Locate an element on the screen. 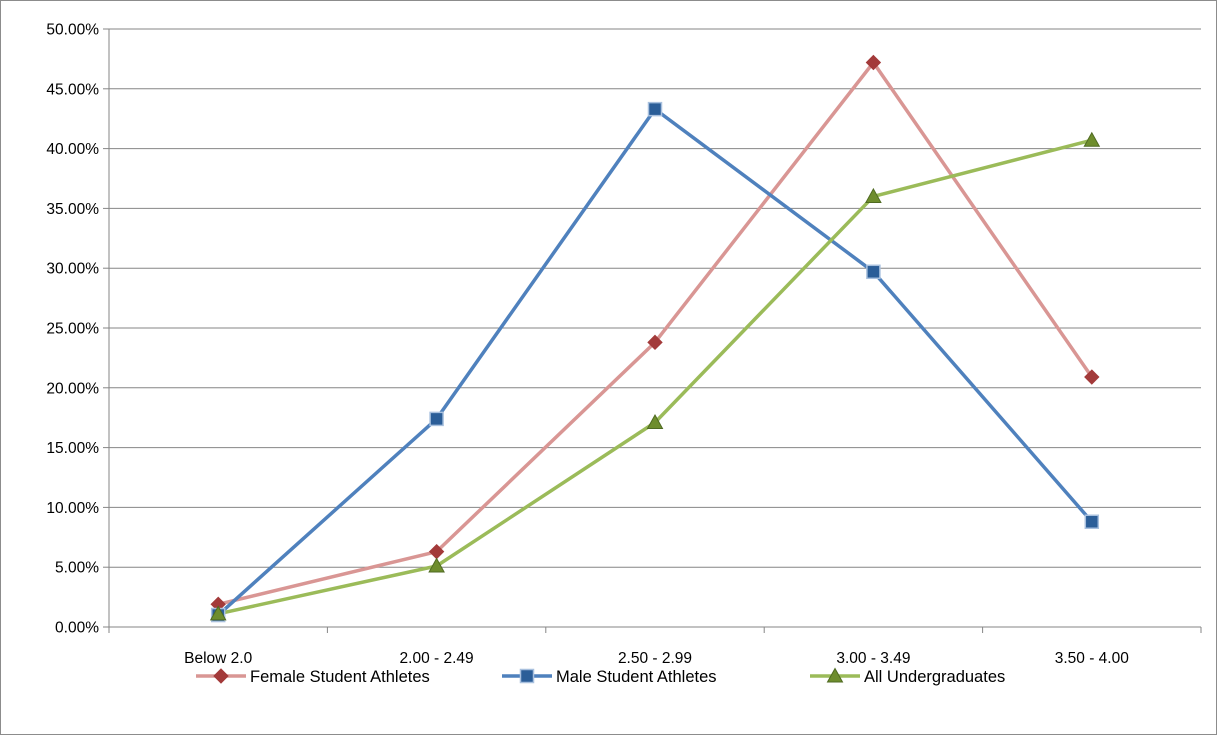 Image resolution: width=1217 pixels, height=735 pixels. legend-label-3: All Undergraduates is located at coordinates (934, 677).